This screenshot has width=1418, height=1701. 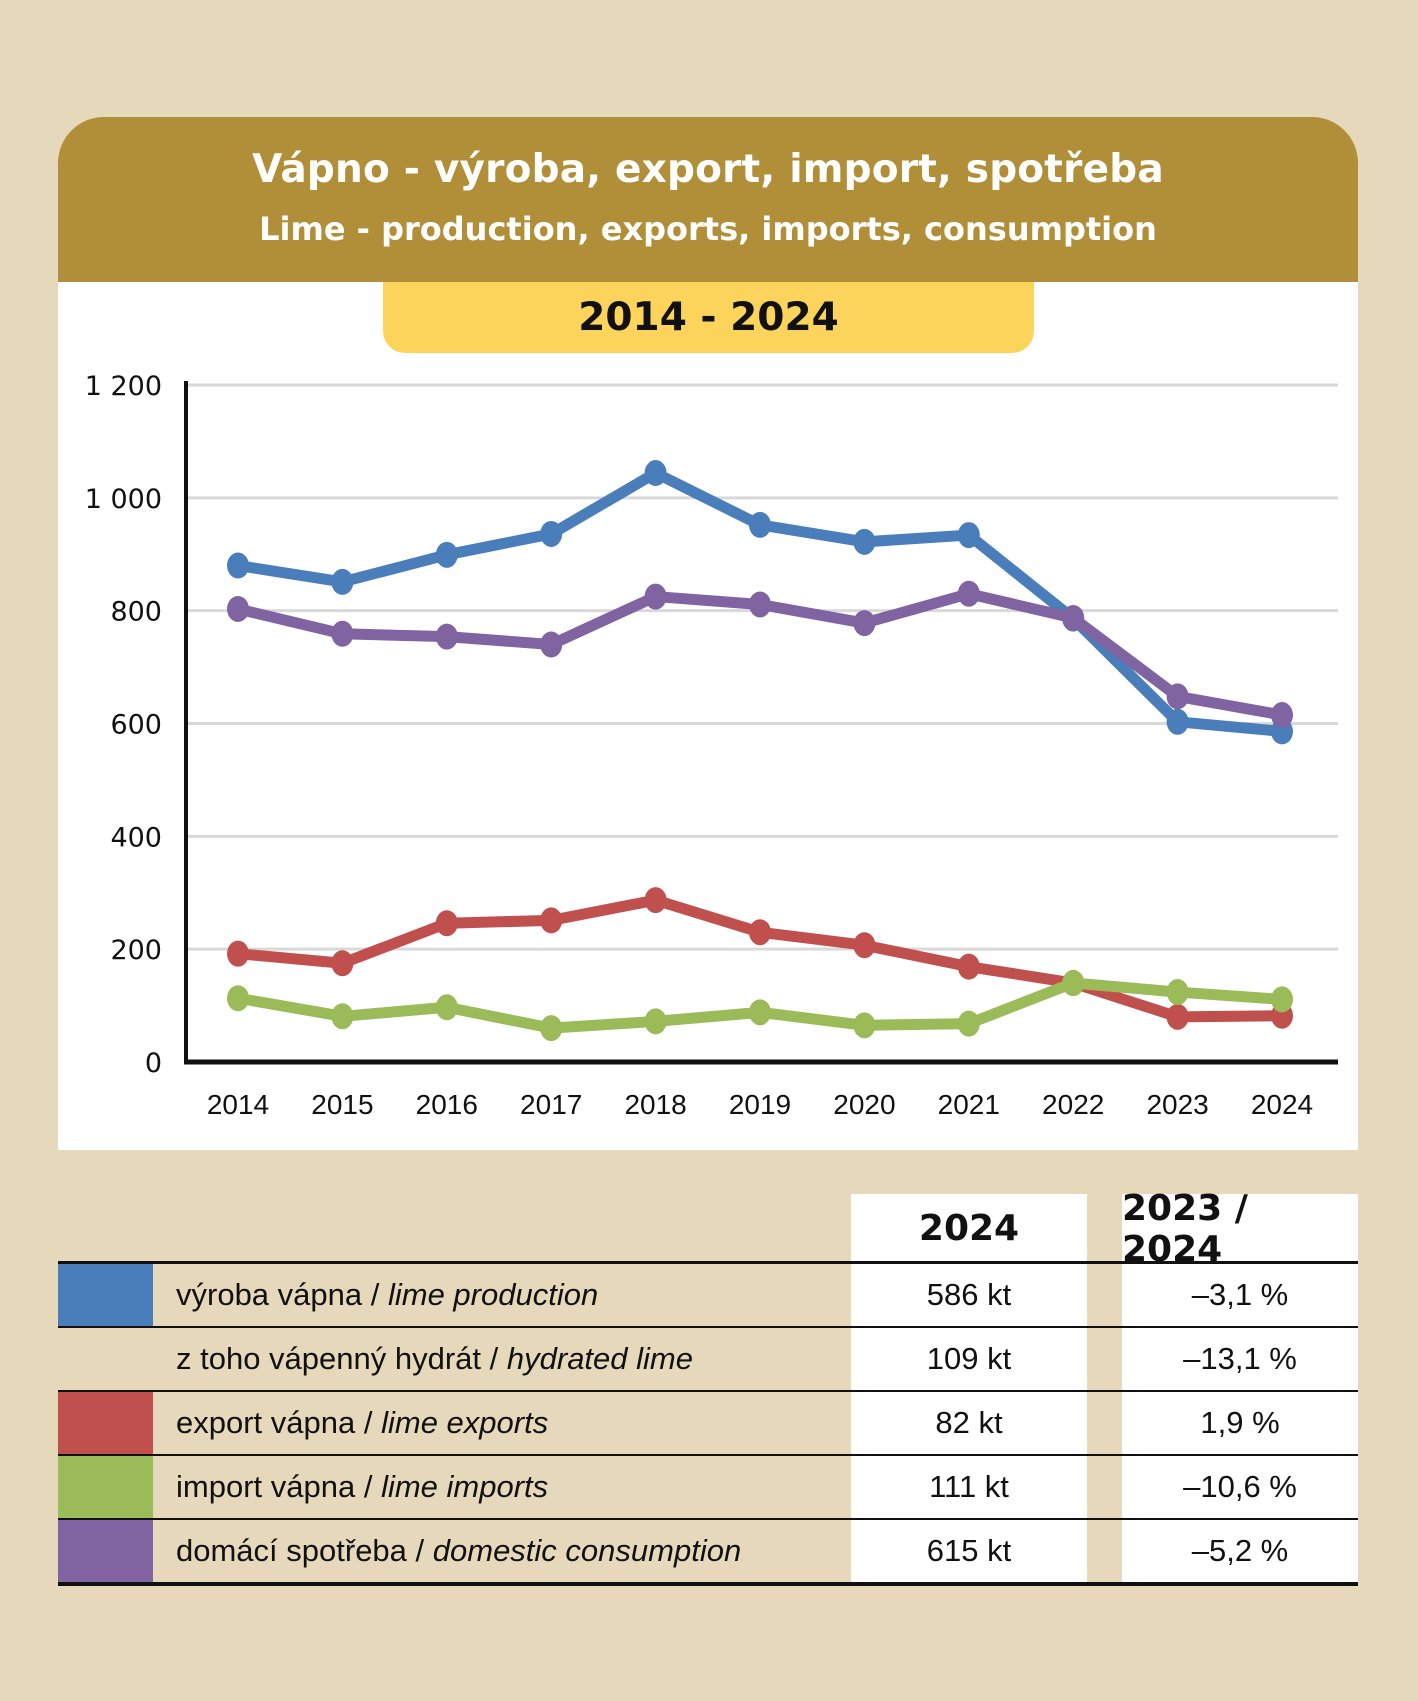 What do you see at coordinates (1240, 1551) in the screenshot?
I see `change-cell: –5,2 %` at bounding box center [1240, 1551].